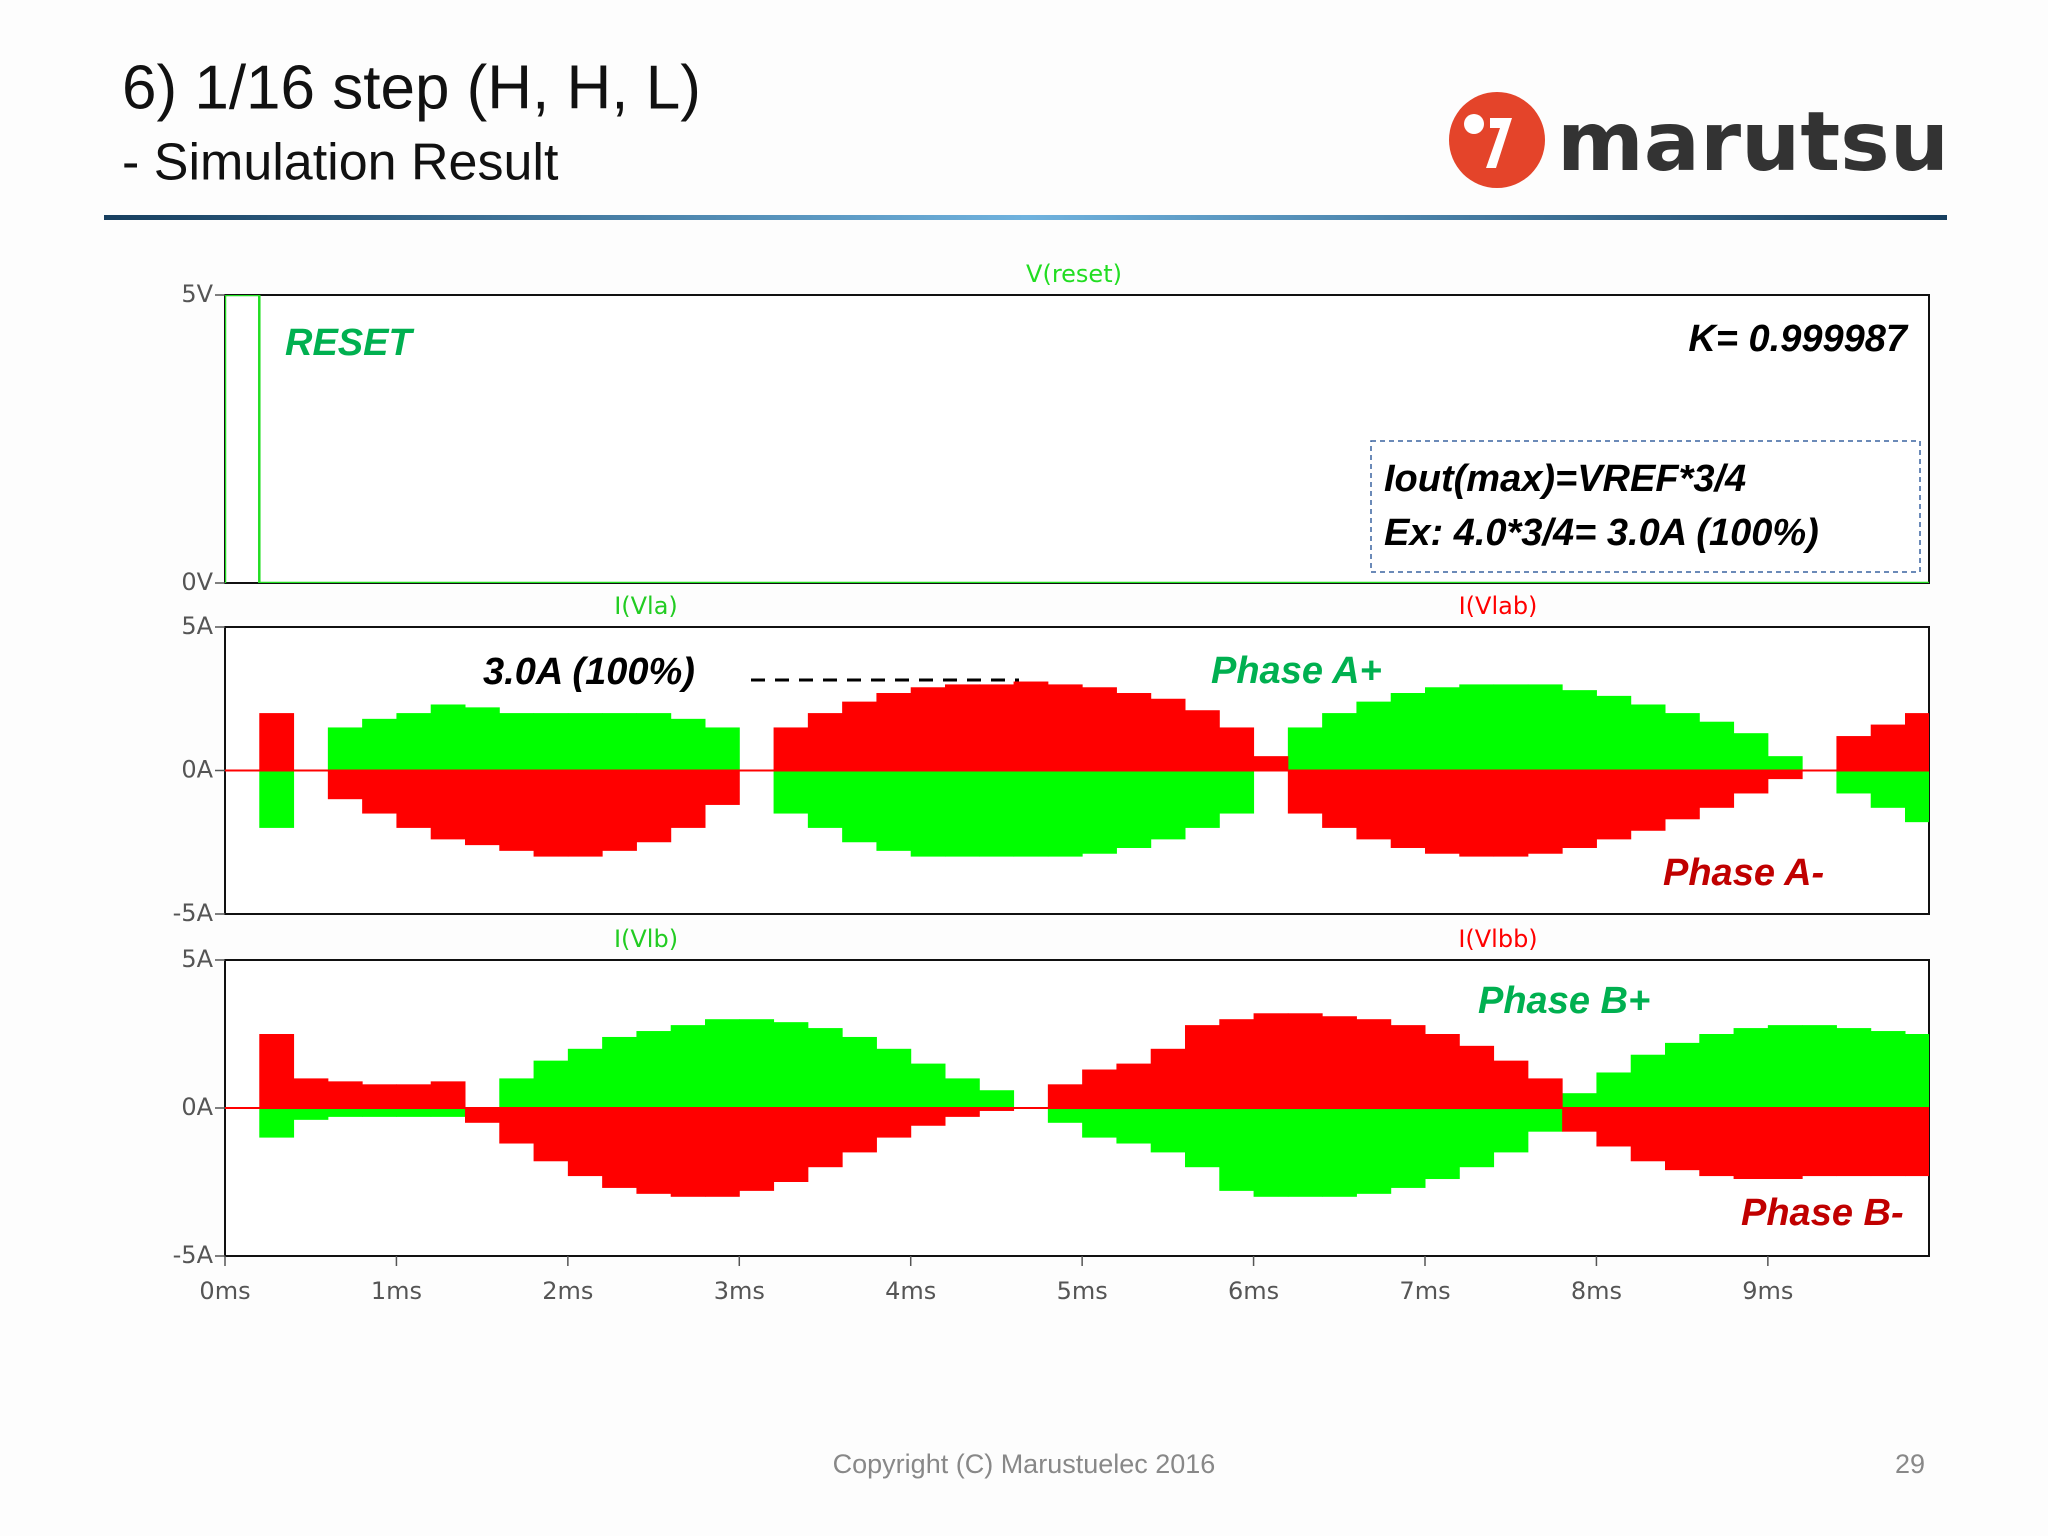 The height and width of the screenshot is (1536, 2048). What do you see at coordinates (193, 1255) in the screenshot?
I see `y-tick-label: -5A` at bounding box center [193, 1255].